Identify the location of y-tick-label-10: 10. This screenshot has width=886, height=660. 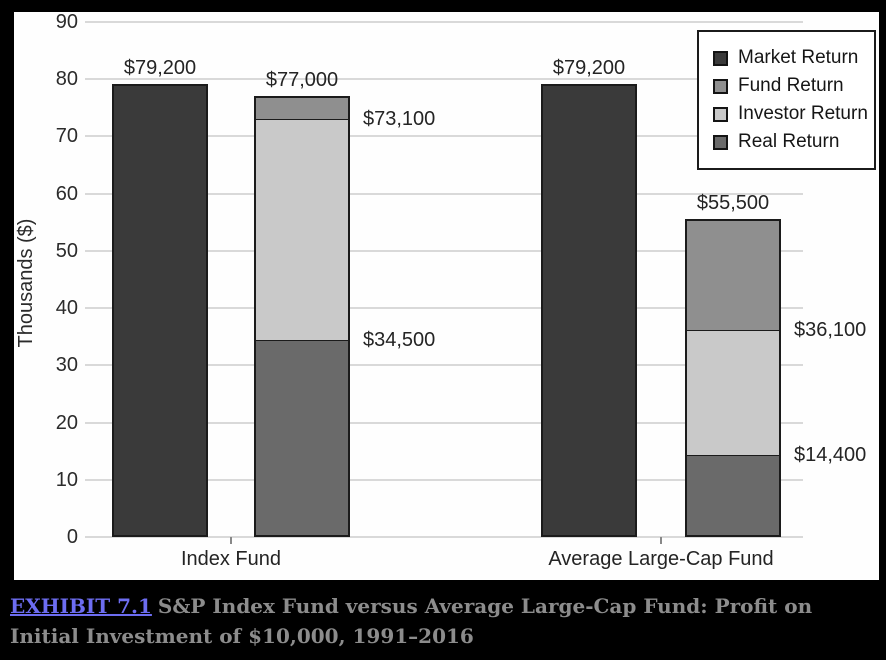
(66, 479).